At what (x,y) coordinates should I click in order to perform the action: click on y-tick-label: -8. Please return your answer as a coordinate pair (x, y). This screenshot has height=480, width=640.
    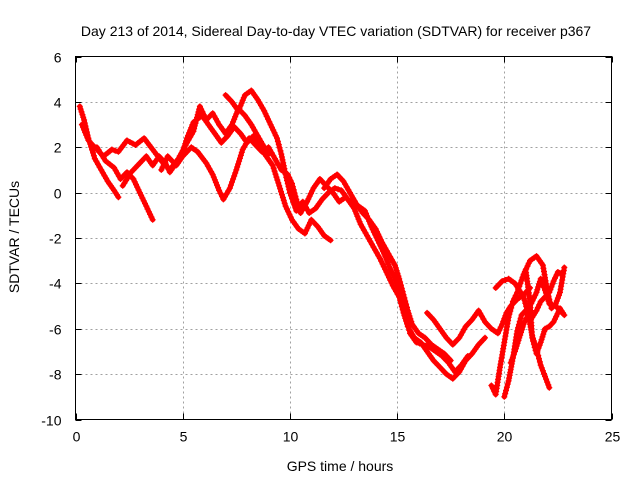
    Looking at the image, I should click on (55, 375).